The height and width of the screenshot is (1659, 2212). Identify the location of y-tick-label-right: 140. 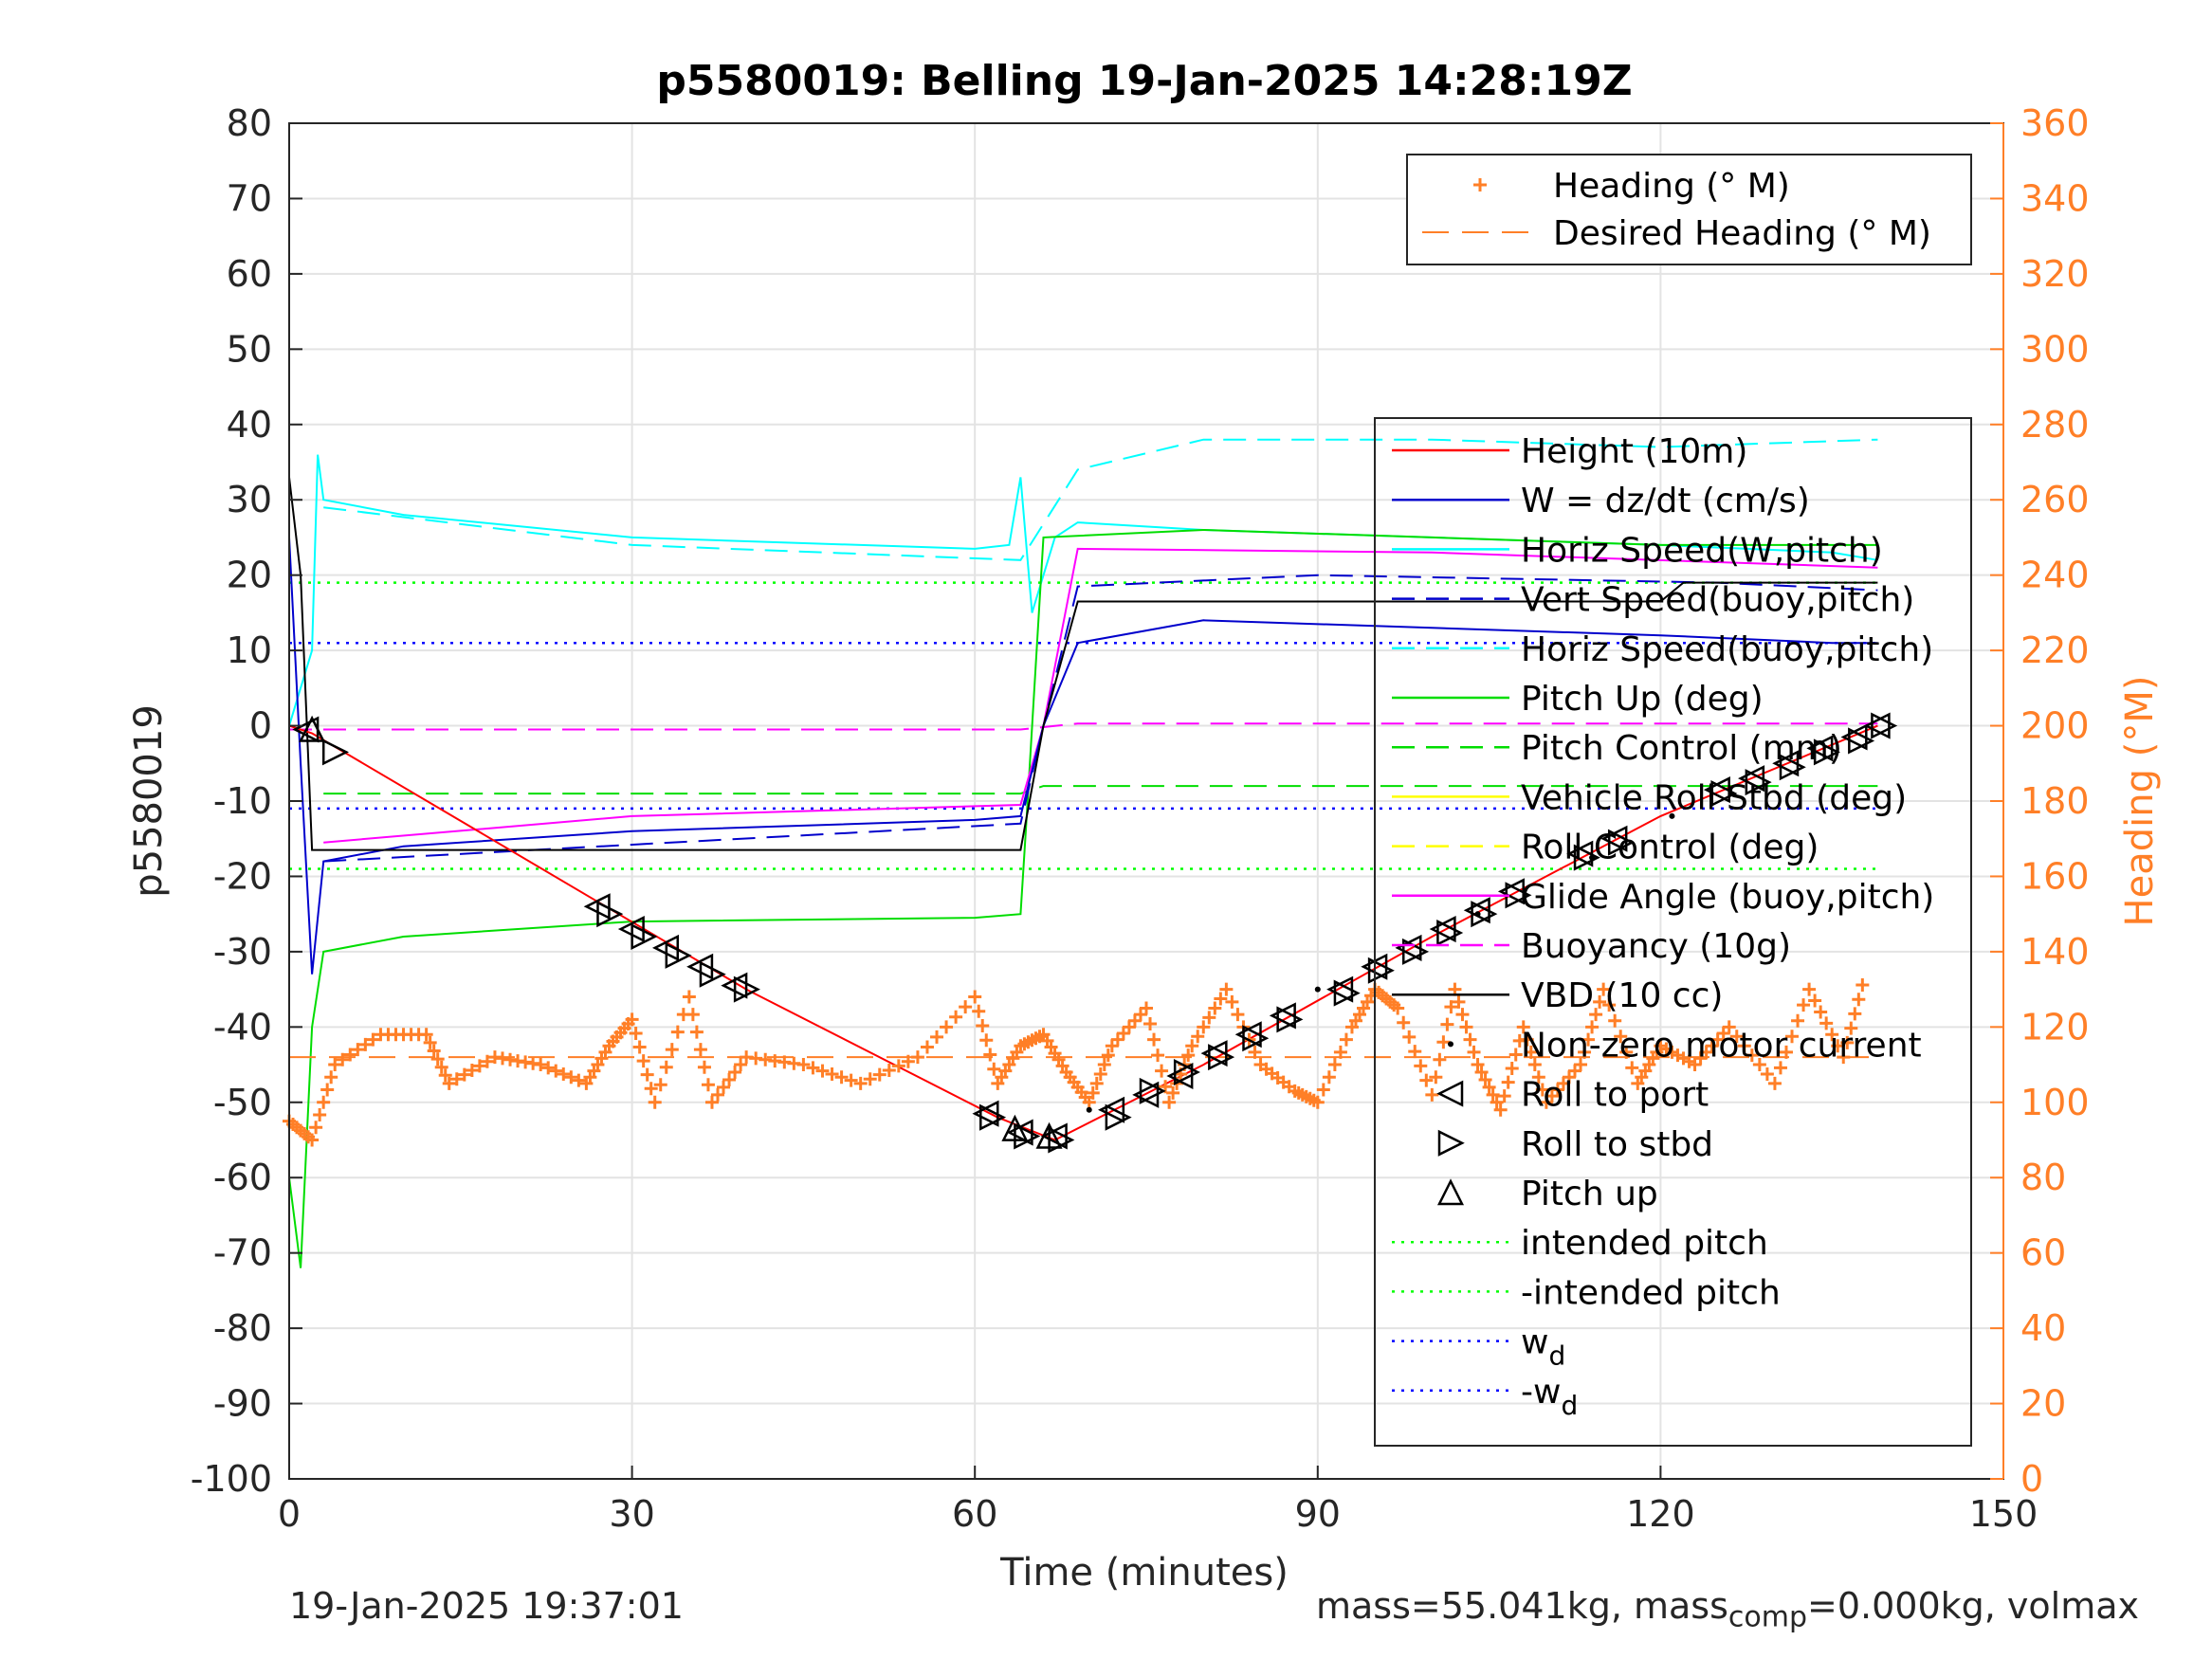
(2055, 952).